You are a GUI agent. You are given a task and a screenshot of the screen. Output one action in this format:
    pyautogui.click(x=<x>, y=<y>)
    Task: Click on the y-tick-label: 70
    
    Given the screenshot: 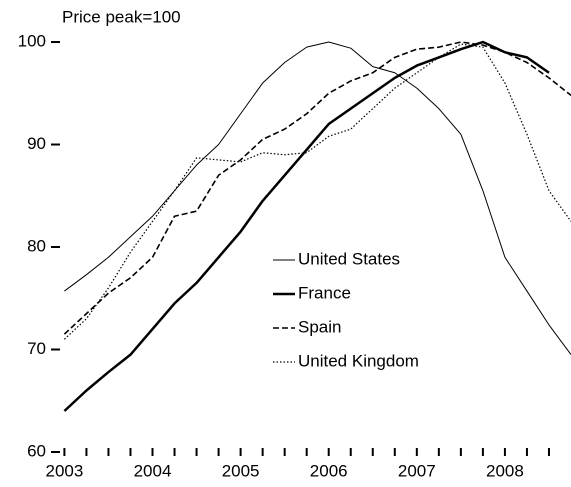 What is the action you would take?
    pyautogui.click(x=36, y=348)
    